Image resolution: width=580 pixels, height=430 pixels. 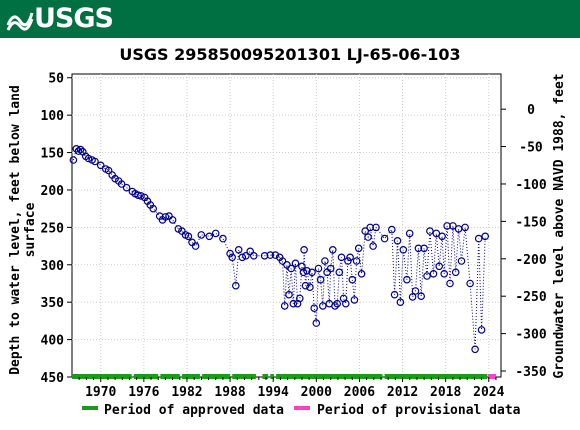 I want to click on left-y-tick-label: 150, so click(x=53, y=154).